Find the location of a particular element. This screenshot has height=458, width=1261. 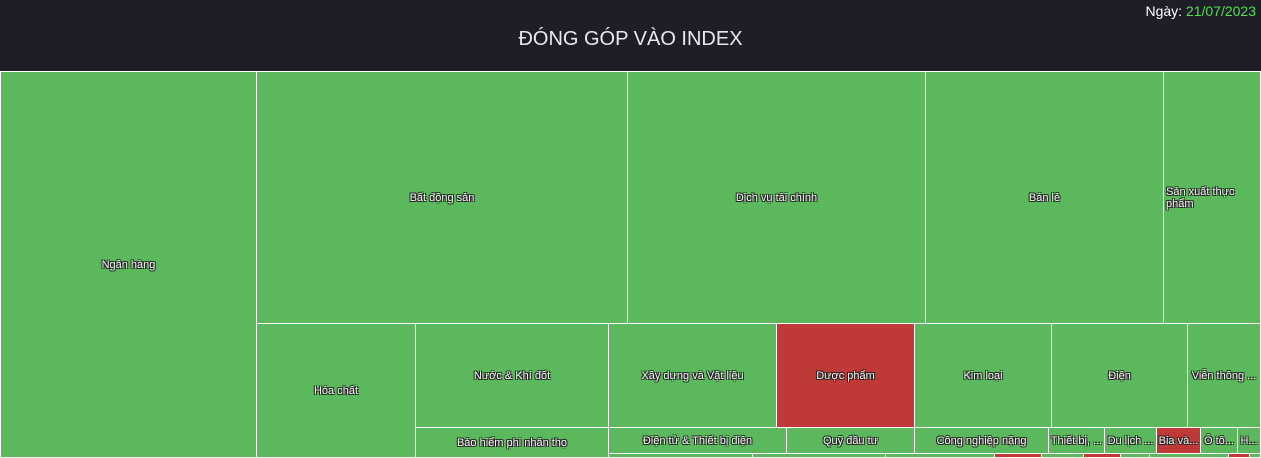

date-label: Ngày: is located at coordinates (1164, 11).